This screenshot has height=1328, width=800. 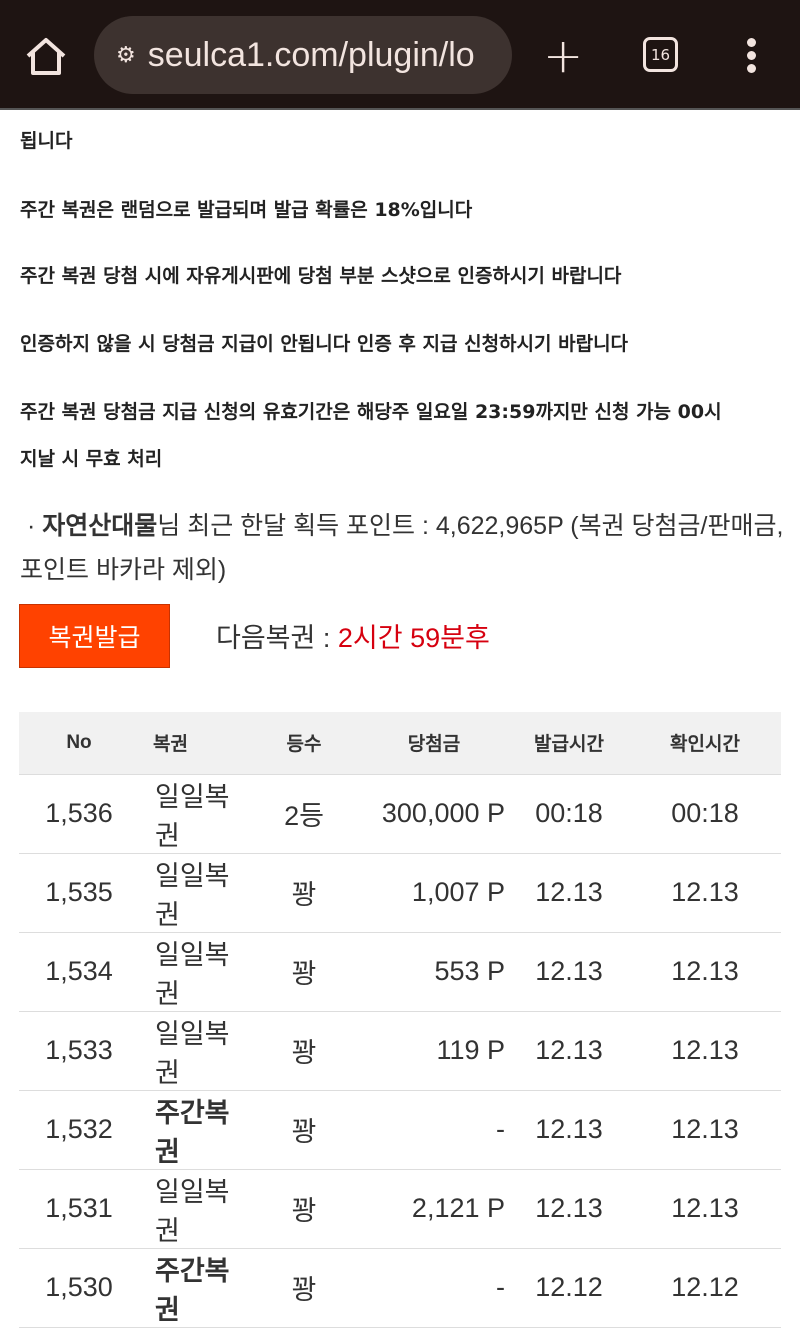 I want to click on cell-prize: 553 P, so click(x=434, y=972).